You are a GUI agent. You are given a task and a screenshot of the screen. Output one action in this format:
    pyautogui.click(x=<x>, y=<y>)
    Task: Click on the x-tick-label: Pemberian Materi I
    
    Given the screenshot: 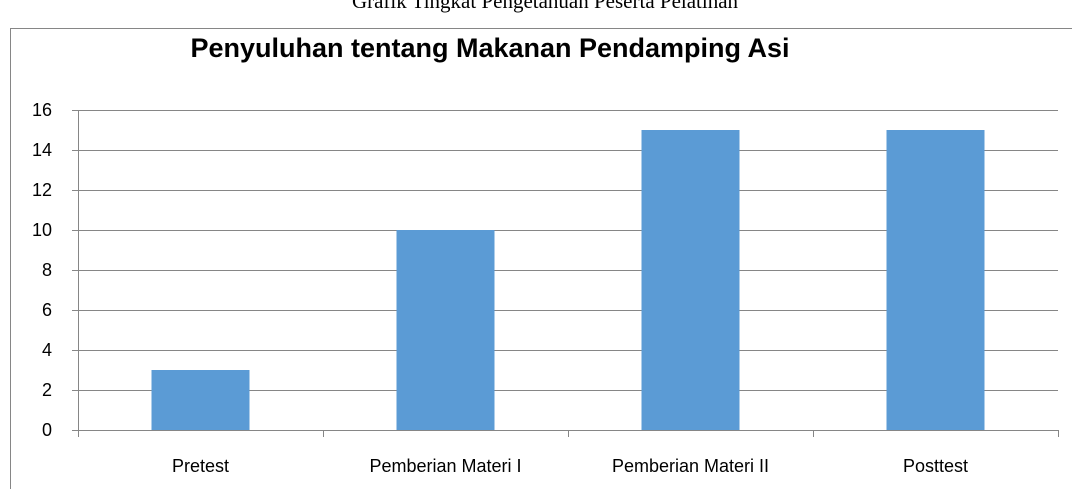 What is the action you would take?
    pyautogui.click(x=445, y=466)
    